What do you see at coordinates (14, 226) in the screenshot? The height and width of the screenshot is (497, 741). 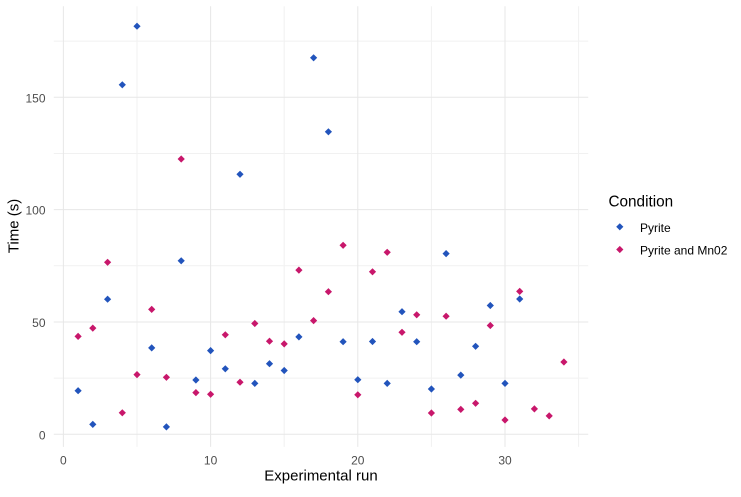 I see `svg-text: Time (s)` at bounding box center [14, 226].